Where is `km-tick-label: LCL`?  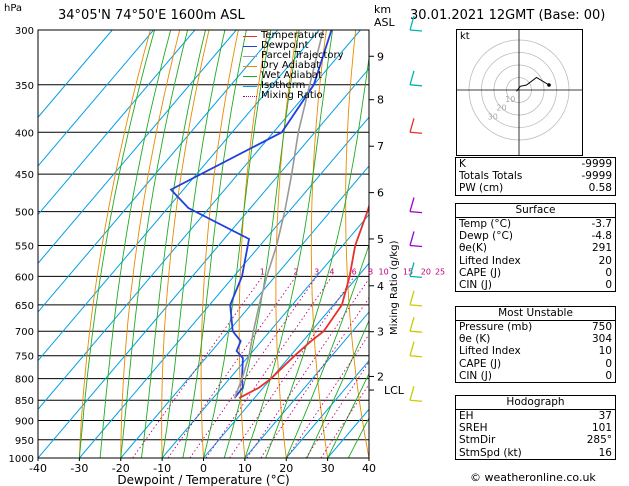
km-tick-label: LCL is located at coordinates (394, 390).